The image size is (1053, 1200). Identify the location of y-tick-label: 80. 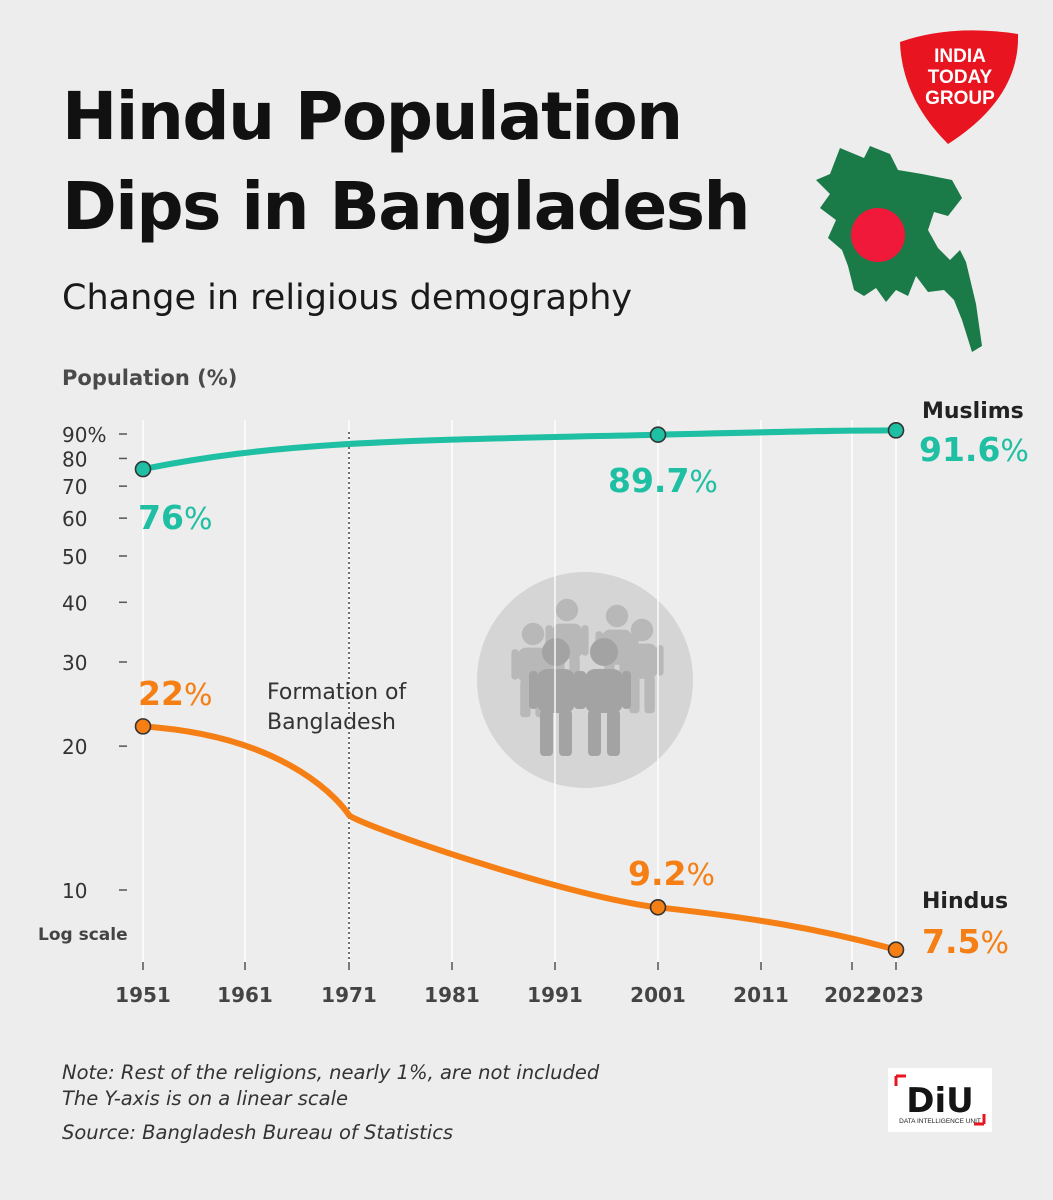
(74, 459).